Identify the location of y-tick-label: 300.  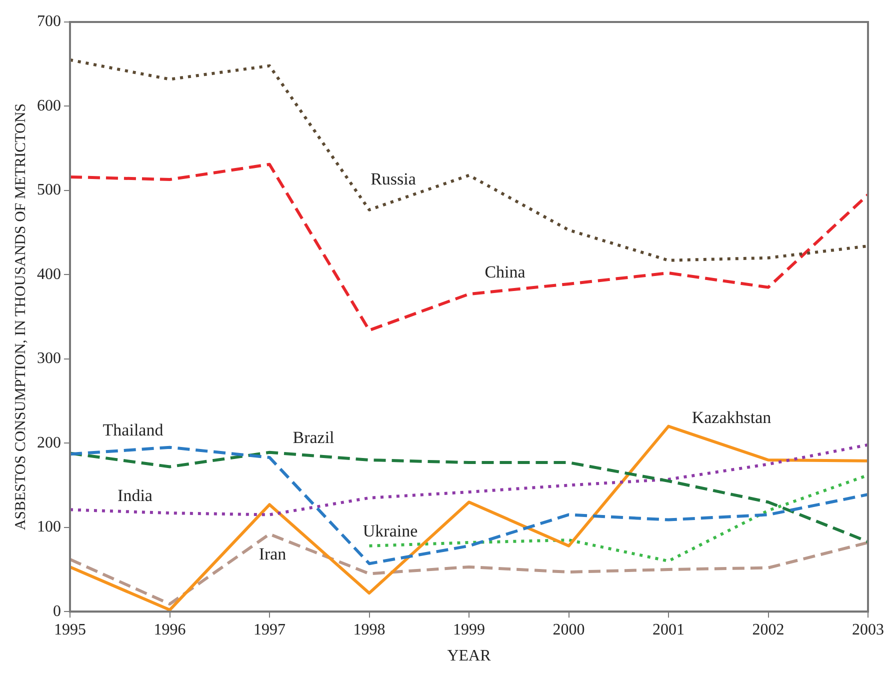
(49, 359).